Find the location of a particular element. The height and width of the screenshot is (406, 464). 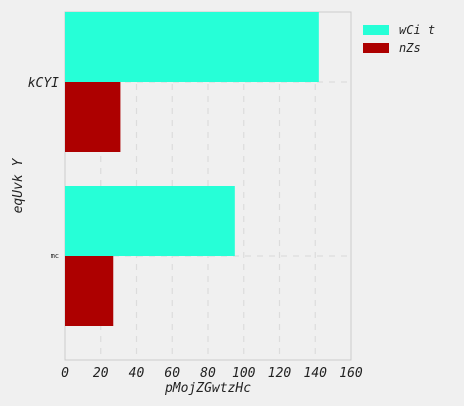

legend-label-nZs: nZs is located at coordinates (410, 48).